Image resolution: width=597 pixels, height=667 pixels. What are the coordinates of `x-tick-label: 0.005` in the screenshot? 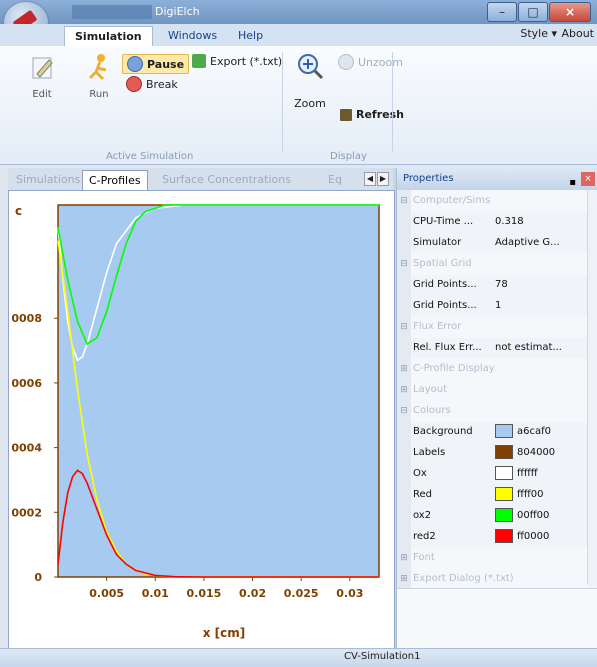 It's located at (106, 593).